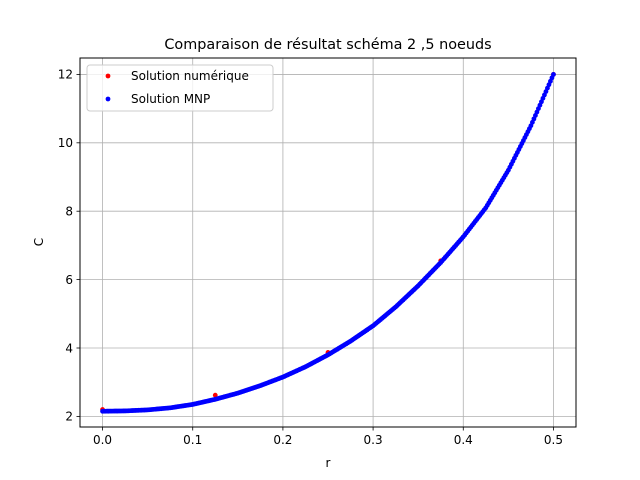  Describe the element at coordinates (463, 440) in the screenshot. I see `x-tick-label: 0.4` at that location.